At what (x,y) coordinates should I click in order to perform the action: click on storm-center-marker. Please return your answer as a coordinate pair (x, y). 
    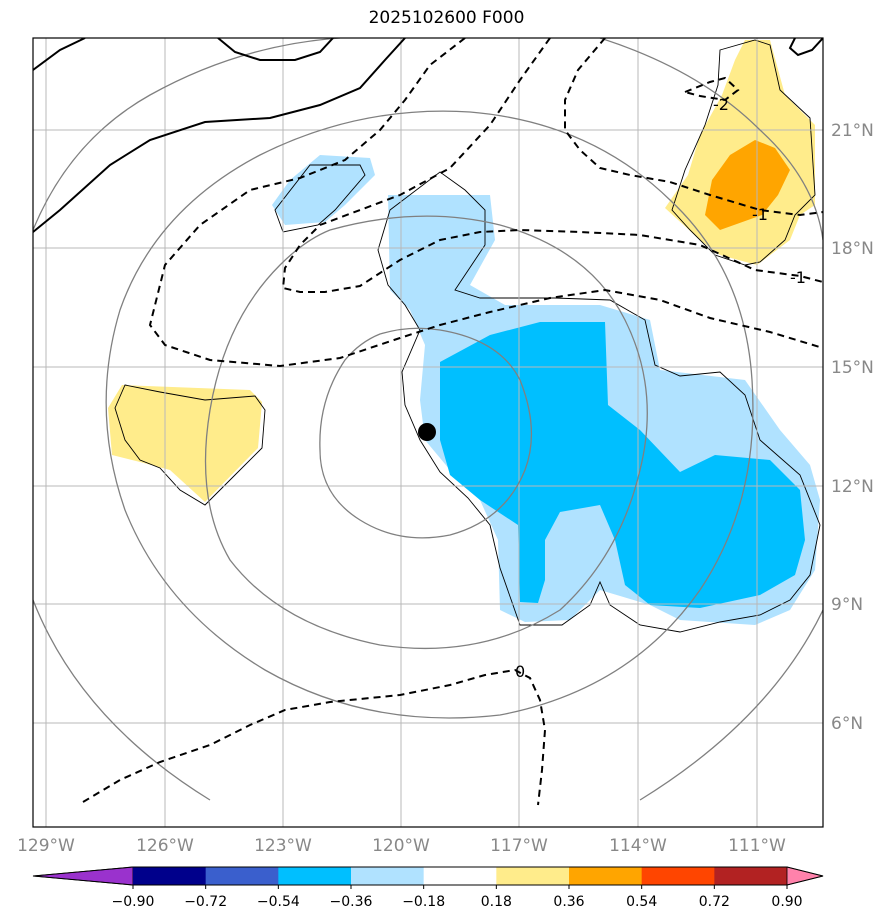
    Looking at the image, I should click on (427, 432).